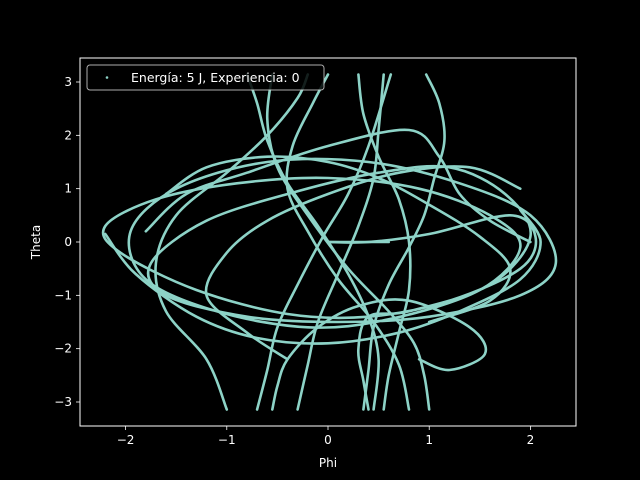 This screenshot has height=480, width=640. I want to click on legend-box, so click(205, 77).